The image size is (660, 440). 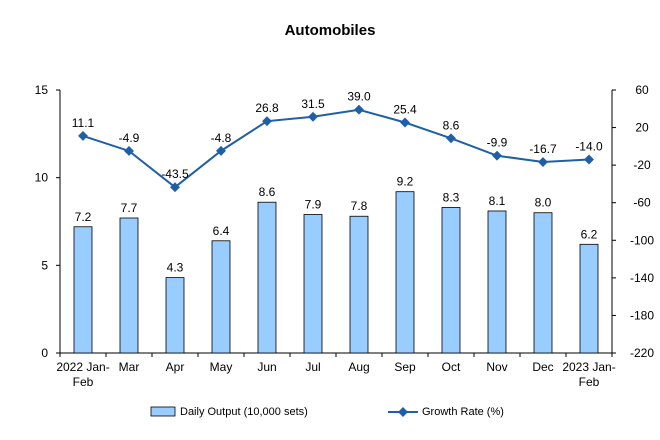 I want to click on growth-rate-line, so click(x=336, y=148).